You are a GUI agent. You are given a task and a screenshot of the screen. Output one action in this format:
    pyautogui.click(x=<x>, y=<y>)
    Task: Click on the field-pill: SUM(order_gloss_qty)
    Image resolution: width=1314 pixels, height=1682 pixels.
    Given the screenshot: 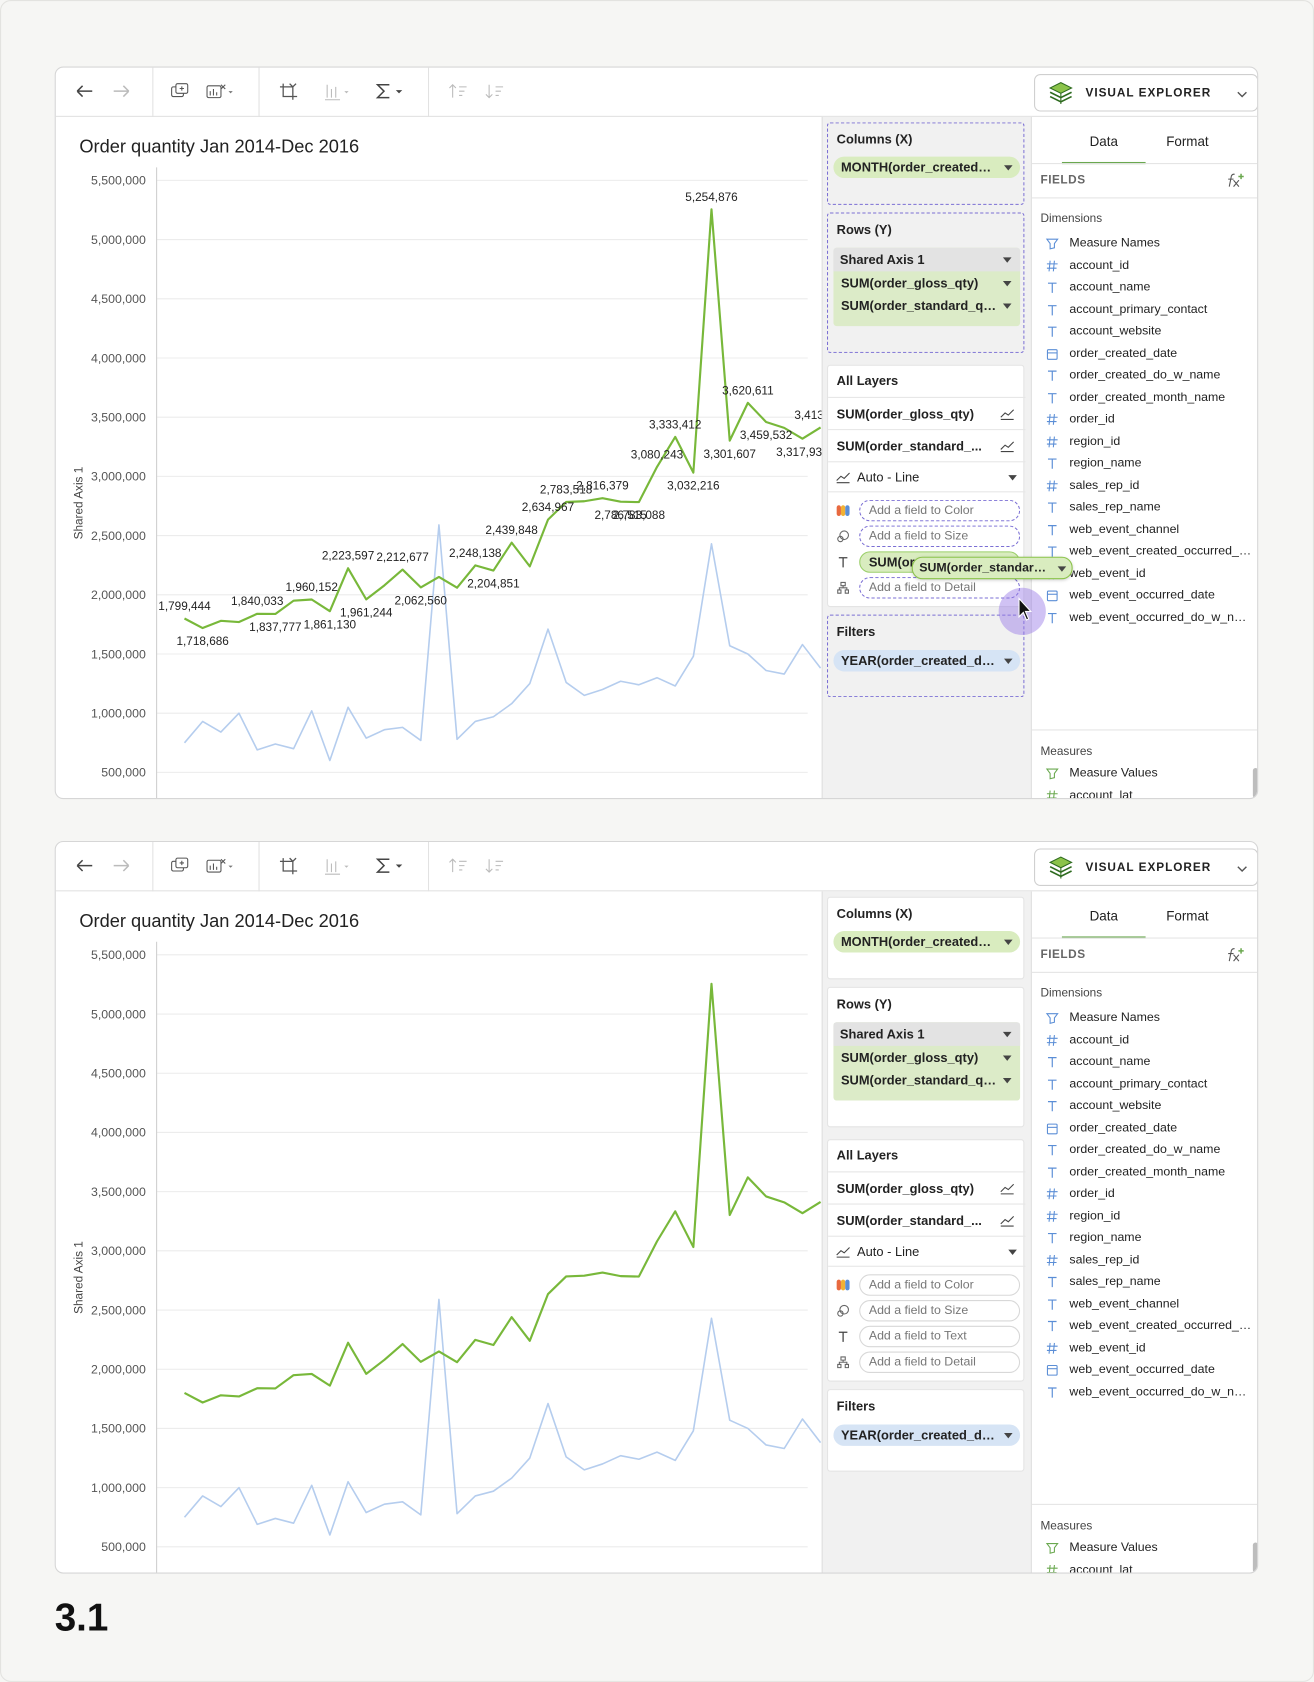 What is the action you would take?
    pyautogui.click(x=926, y=282)
    